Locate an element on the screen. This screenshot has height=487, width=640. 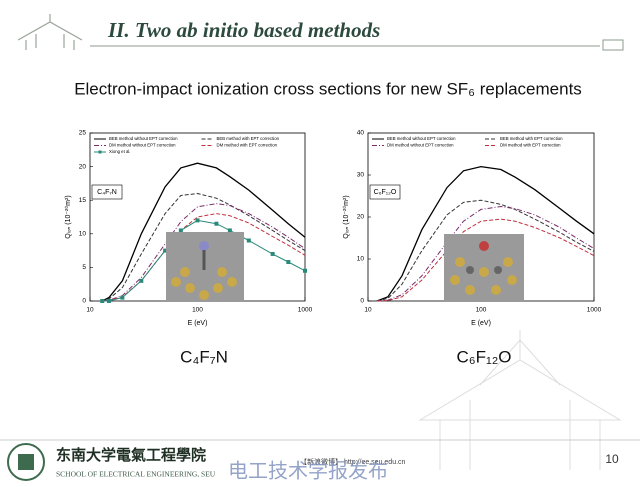
annotation: C₆F₁₂O is located at coordinates (385, 192).